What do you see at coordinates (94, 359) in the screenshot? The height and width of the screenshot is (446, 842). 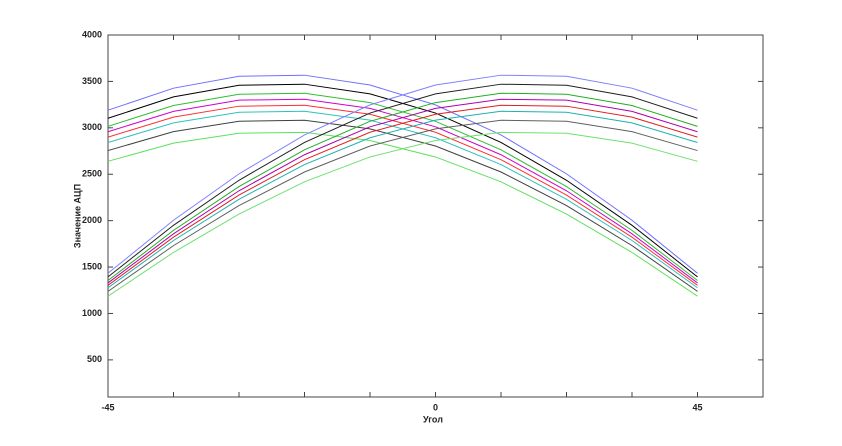 I see `y-tick-label: 500` at bounding box center [94, 359].